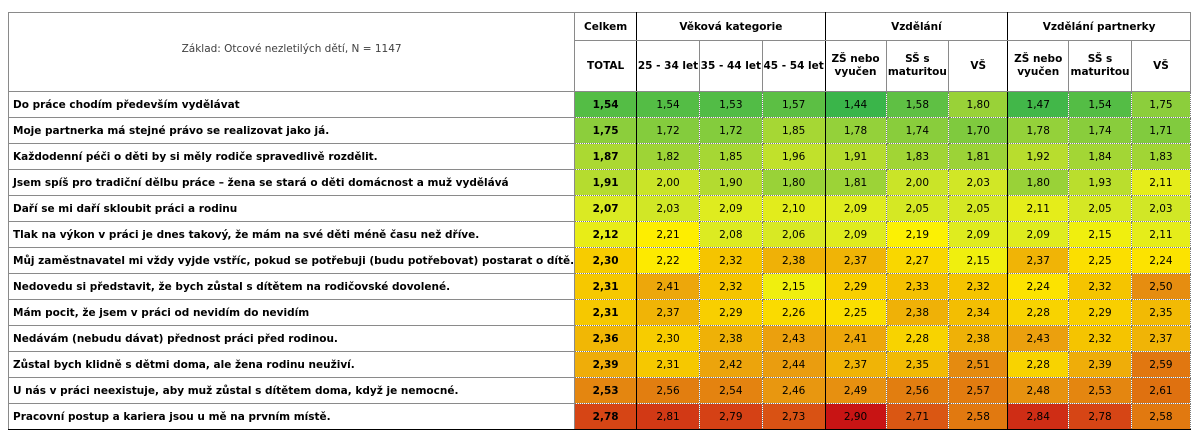  I want to click on value-cell: 1,54, so click(668, 104).